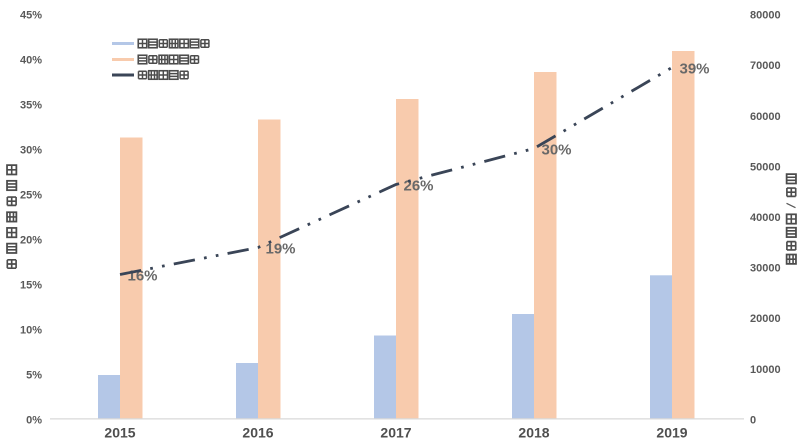  Describe the element at coordinates (31, 286) in the screenshot. I see `svg-text: 15%` at that location.